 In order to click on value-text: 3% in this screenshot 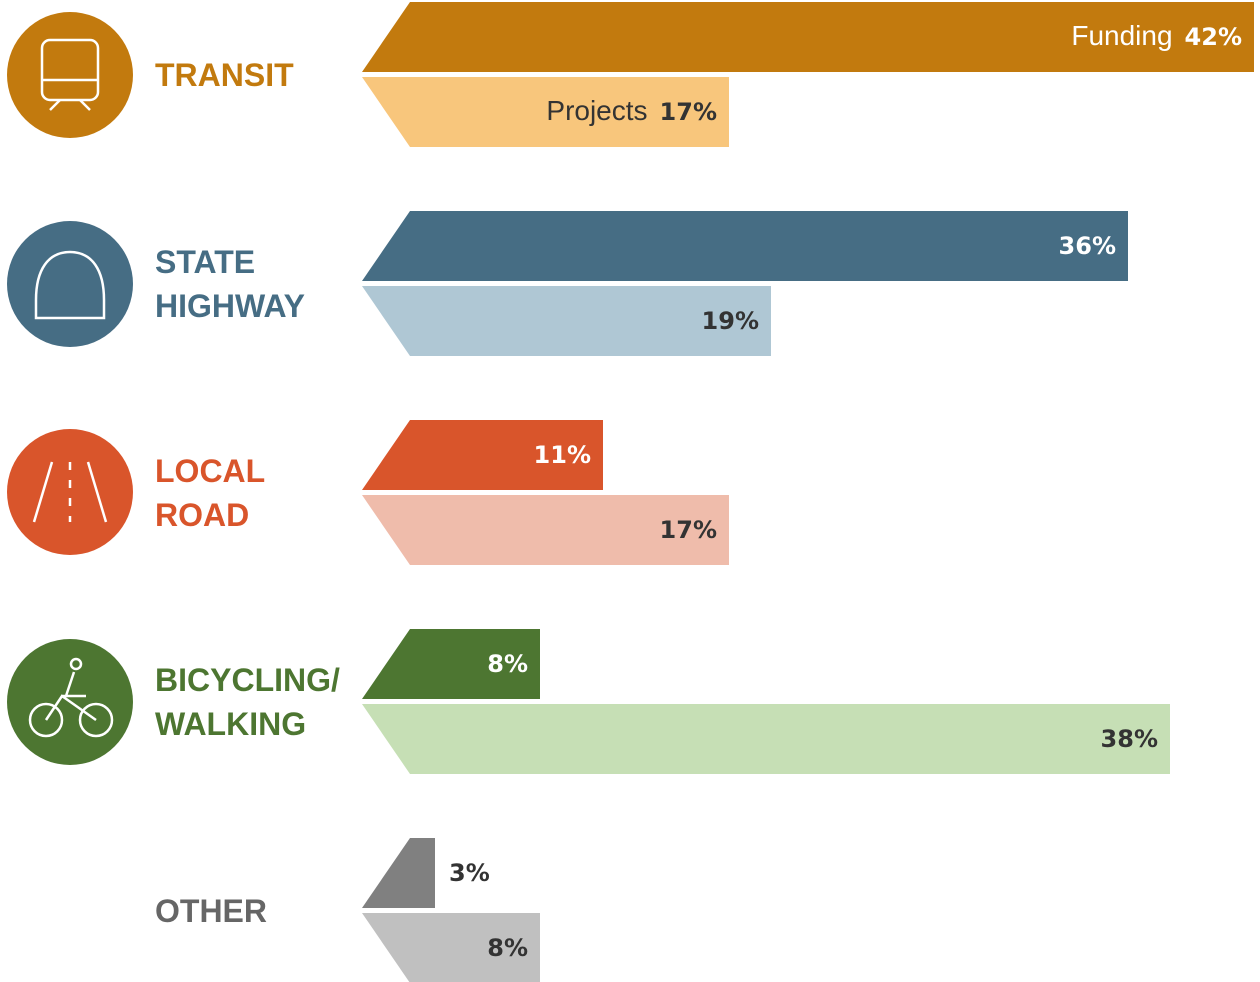, I will do `click(469, 873)`.